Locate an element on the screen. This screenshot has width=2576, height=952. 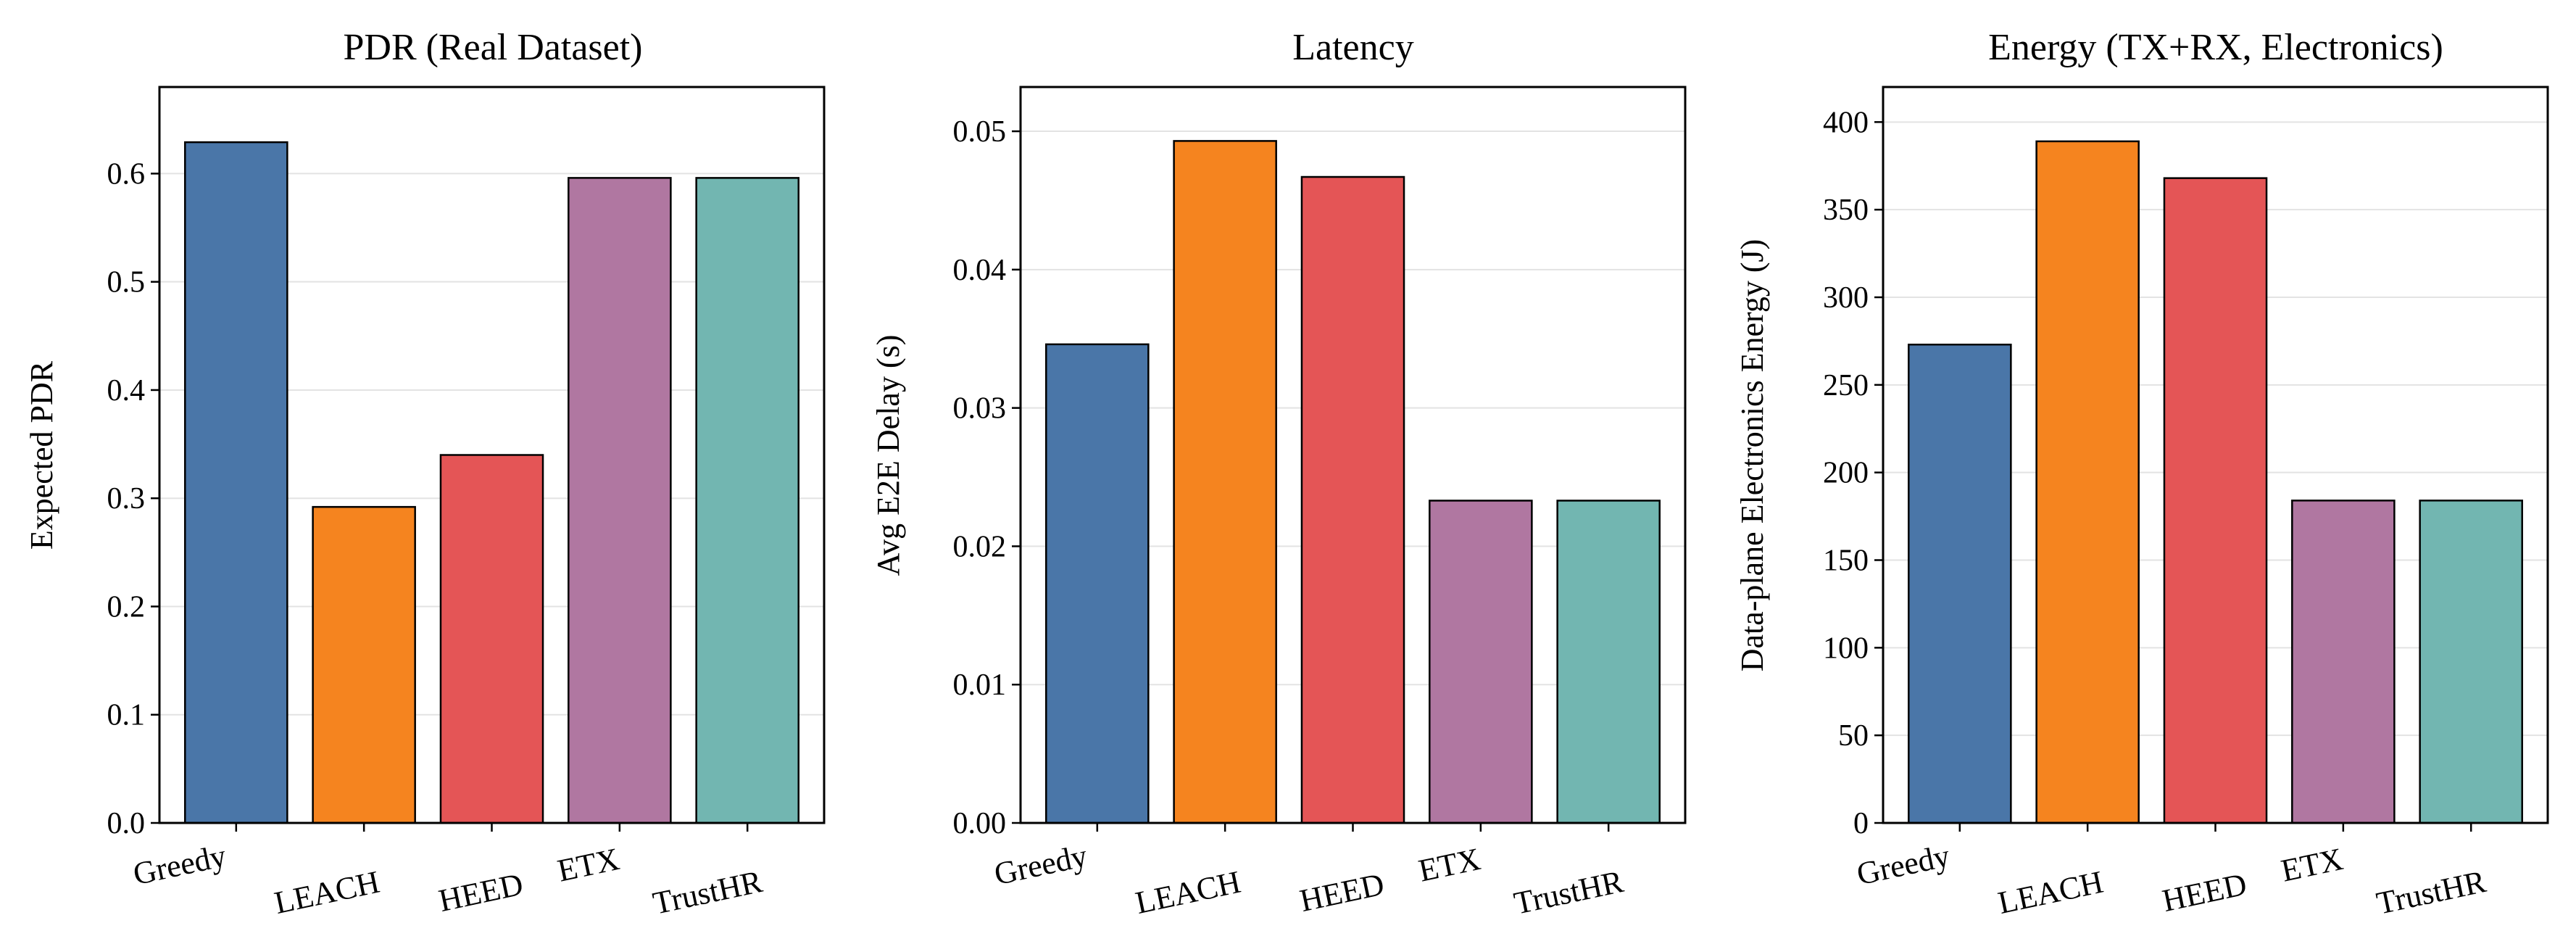
pdr-y-tick-label: 0.0 is located at coordinates (126, 823).